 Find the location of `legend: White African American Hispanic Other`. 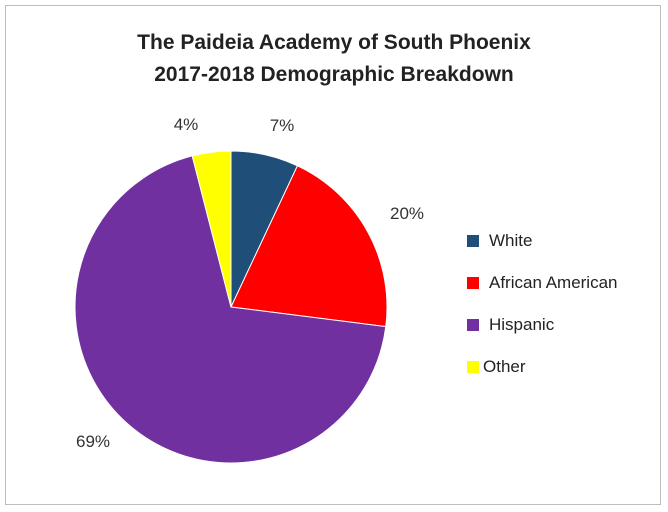

legend: White African American Hispanic Other is located at coordinates (542, 314).